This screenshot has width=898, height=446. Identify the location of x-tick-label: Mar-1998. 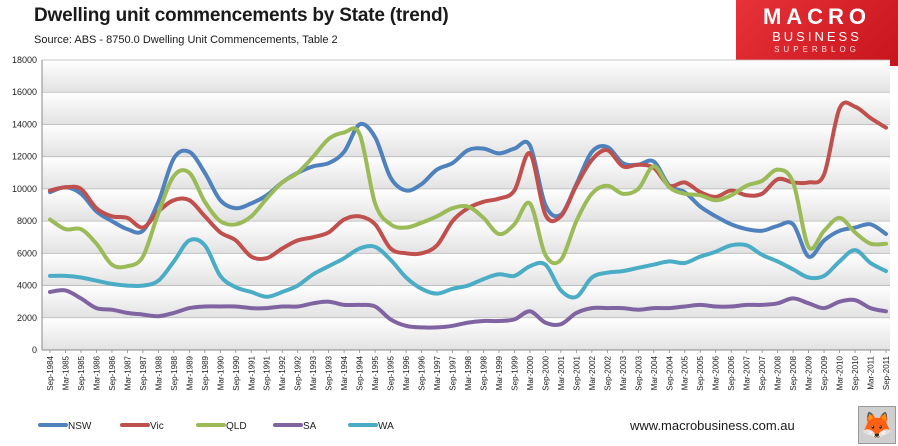
(468, 372).